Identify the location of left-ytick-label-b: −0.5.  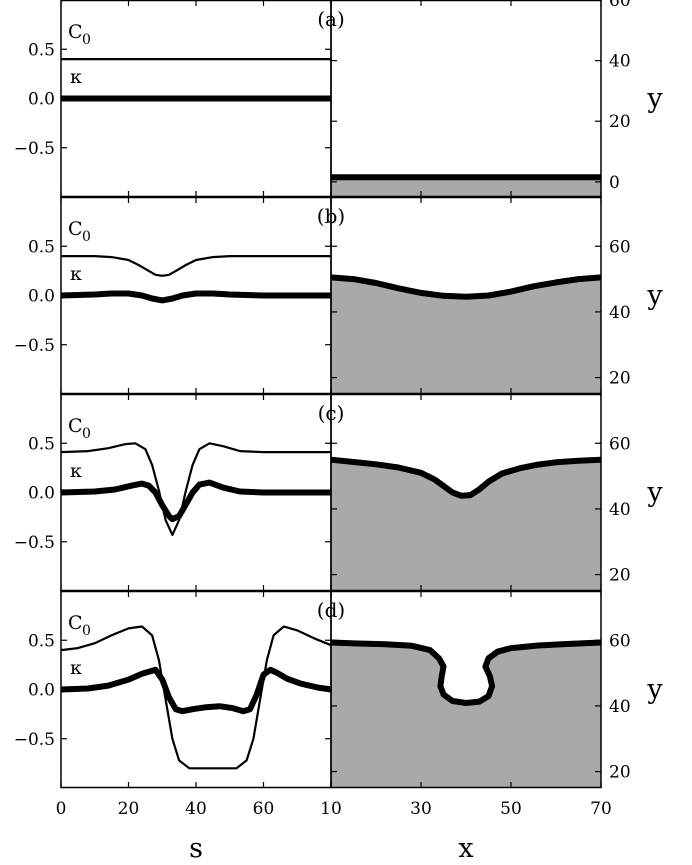
(34, 346).